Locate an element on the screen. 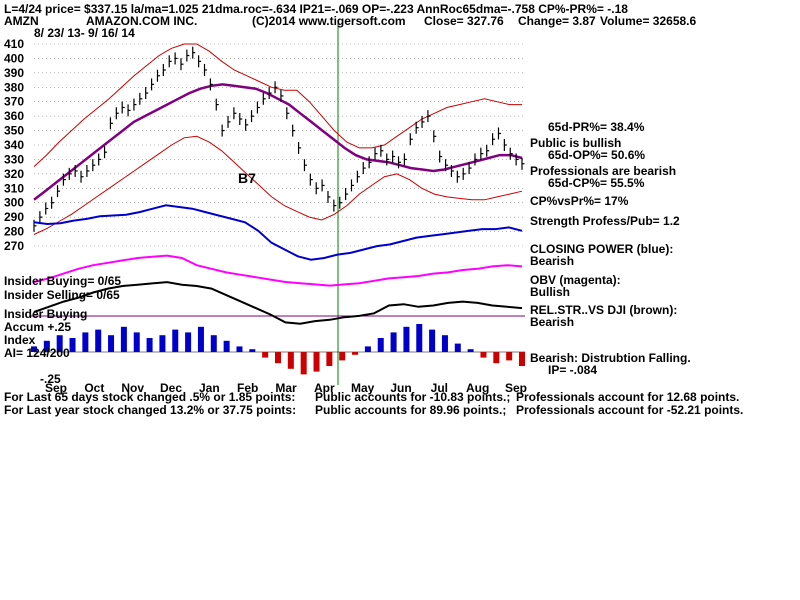 The image size is (800, 600). month-label-8: May is located at coordinates (363, 388).